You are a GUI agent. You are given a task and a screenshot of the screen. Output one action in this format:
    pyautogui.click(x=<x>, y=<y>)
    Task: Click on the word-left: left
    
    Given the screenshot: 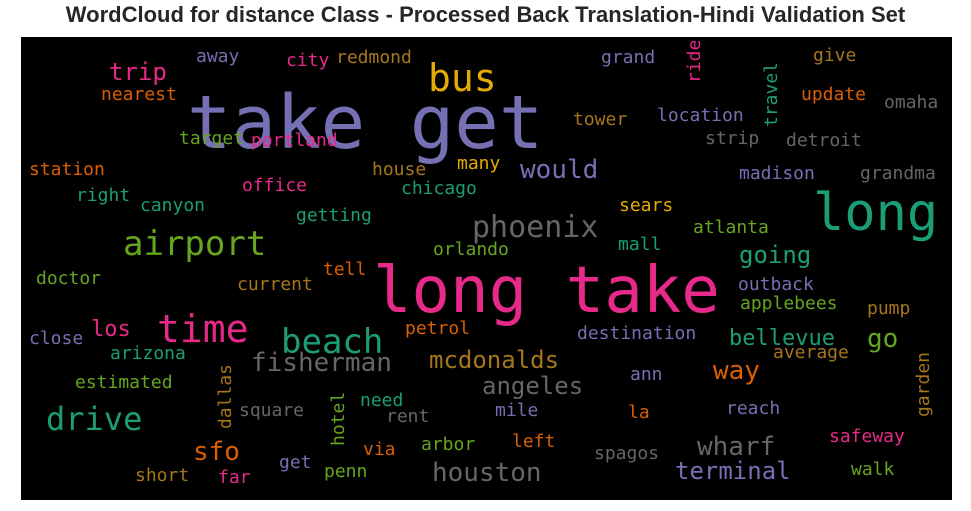 What is the action you would take?
    pyautogui.click(x=533, y=441)
    